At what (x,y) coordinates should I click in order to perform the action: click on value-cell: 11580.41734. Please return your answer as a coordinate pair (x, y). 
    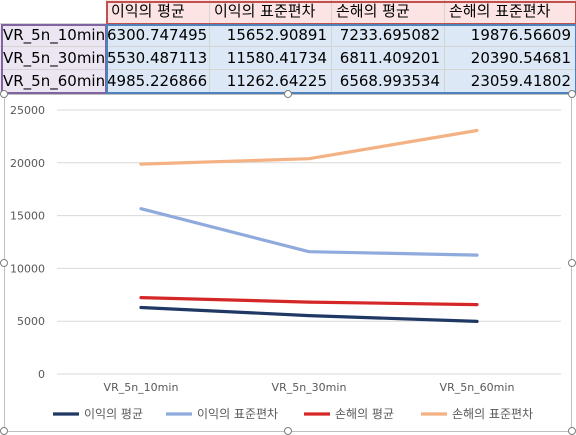
    Looking at the image, I should click on (271, 58).